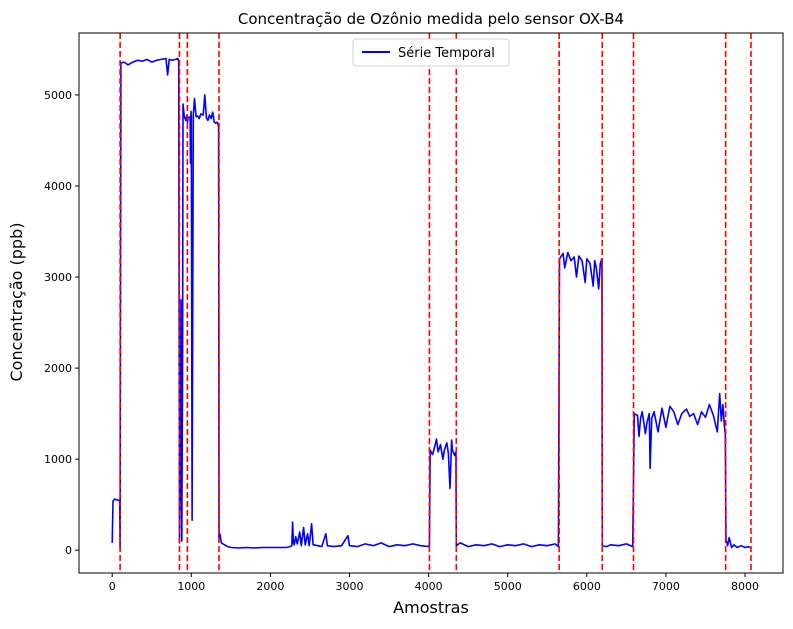 This screenshot has width=793, height=629. What do you see at coordinates (270, 586) in the screenshot?
I see `x-tick-label-2: 2000` at bounding box center [270, 586].